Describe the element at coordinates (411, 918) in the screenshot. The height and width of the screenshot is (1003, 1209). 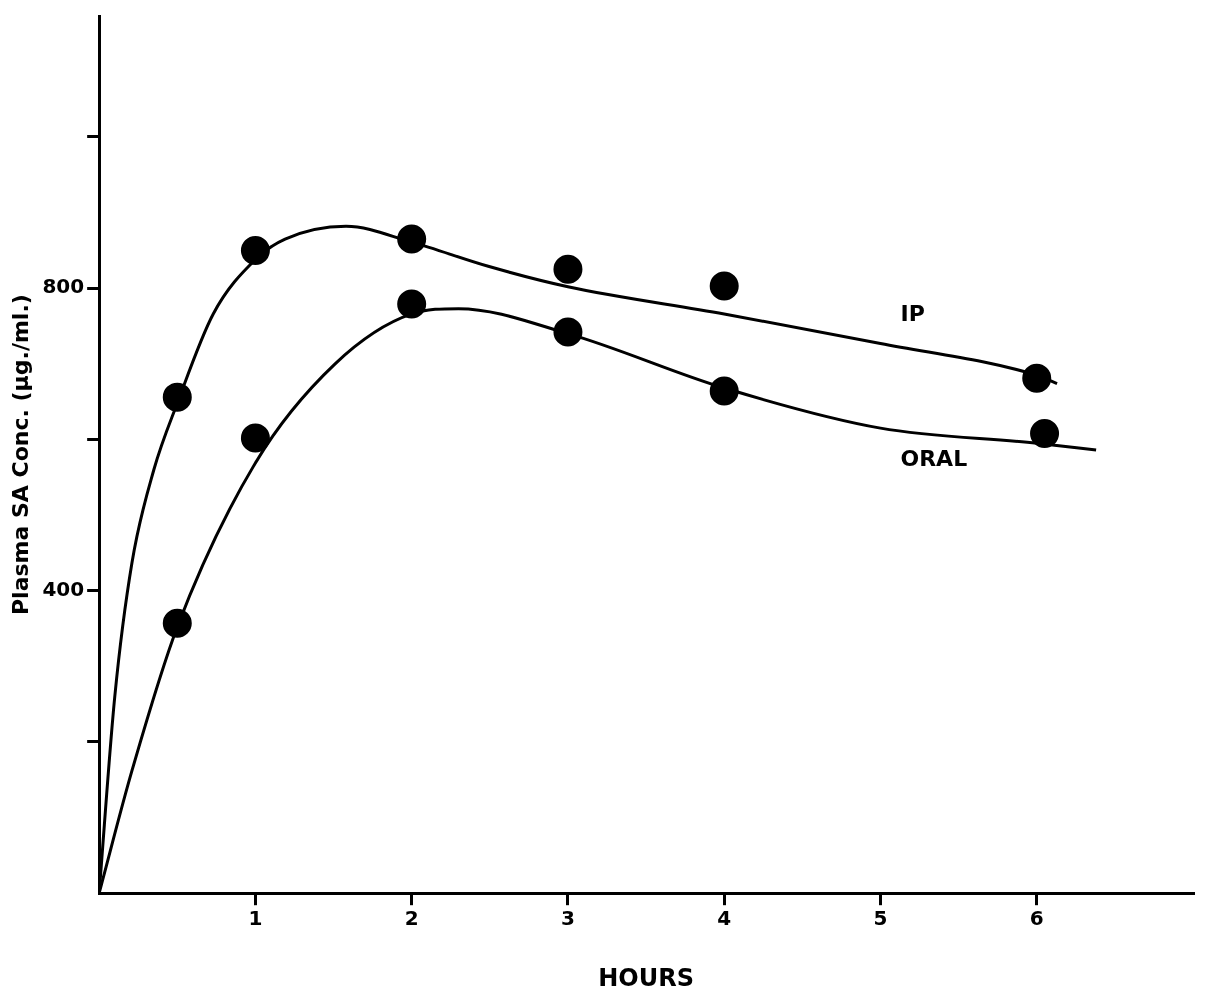
I see `x-tick-label: 2` at that location.